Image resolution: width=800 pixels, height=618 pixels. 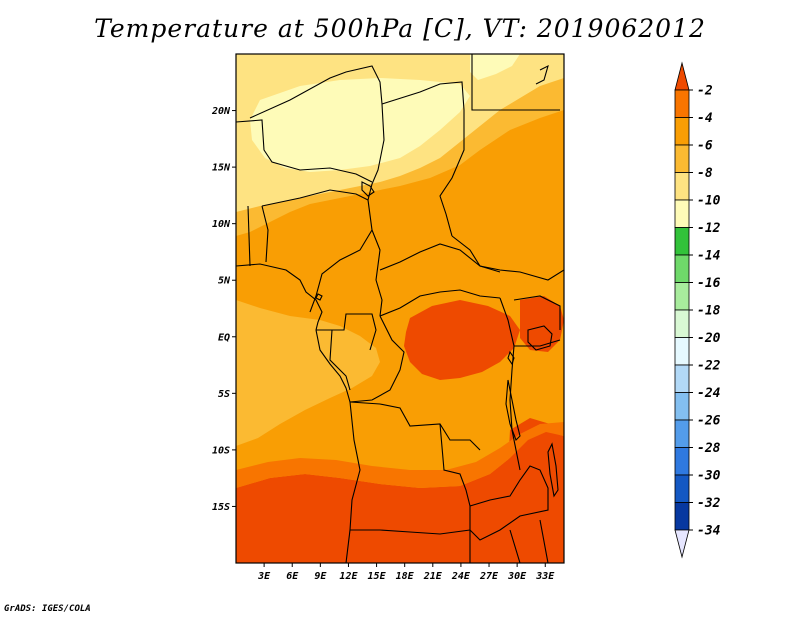 What do you see at coordinates (495, 67) in the screenshot?
I see `field-band-12-to-10-ne` at bounding box center [495, 67].